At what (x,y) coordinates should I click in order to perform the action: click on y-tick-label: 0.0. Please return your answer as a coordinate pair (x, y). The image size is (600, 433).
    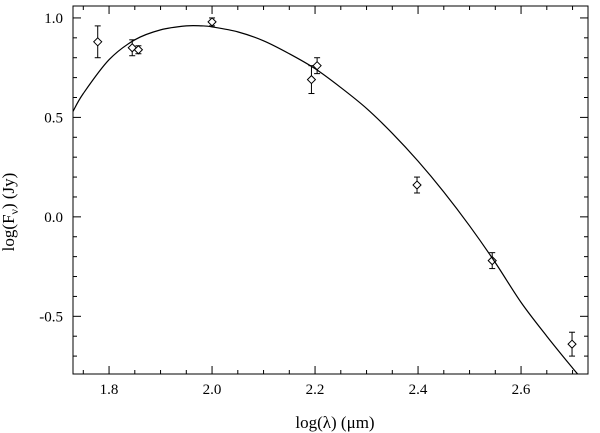
    Looking at the image, I should click on (53, 218).